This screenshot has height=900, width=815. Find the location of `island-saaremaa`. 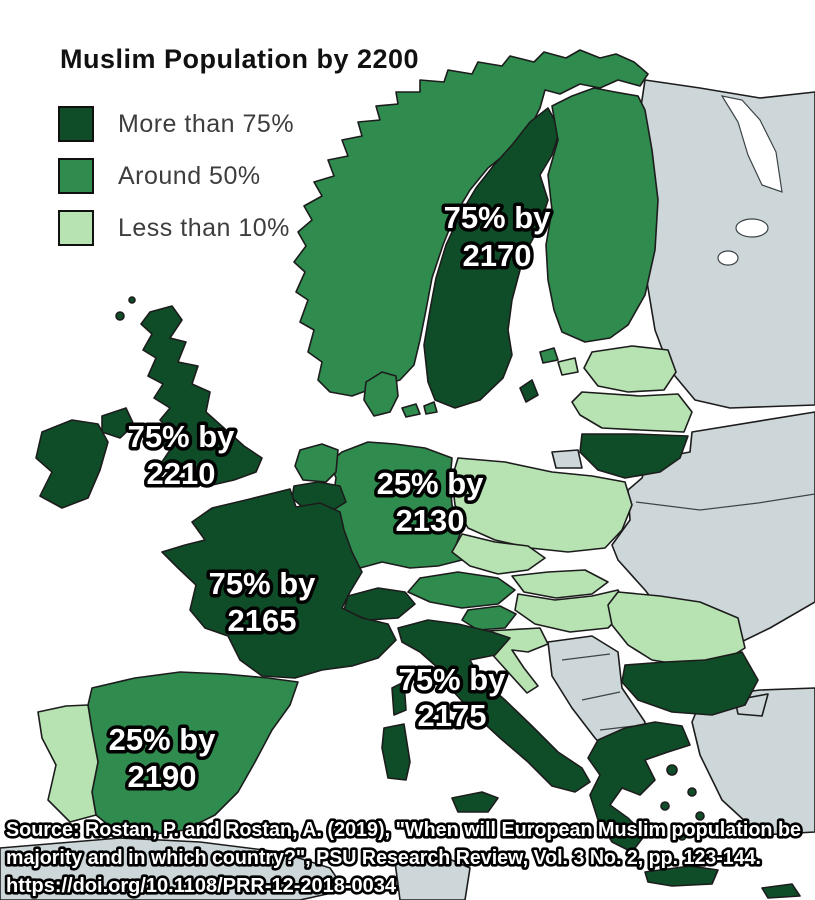

island-saaremaa is located at coordinates (568, 366).